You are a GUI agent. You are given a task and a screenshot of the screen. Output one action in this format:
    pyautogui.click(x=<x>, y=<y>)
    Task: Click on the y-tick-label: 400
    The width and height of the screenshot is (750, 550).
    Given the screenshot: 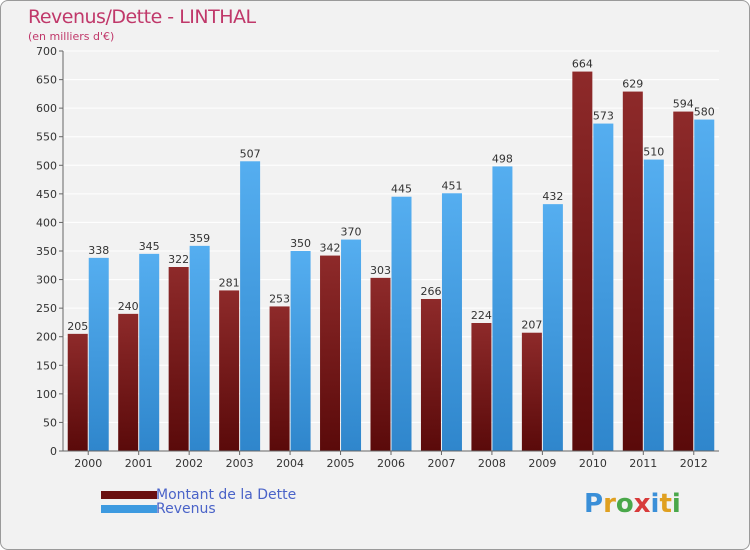 What is the action you would take?
    pyautogui.click(x=46, y=222)
    